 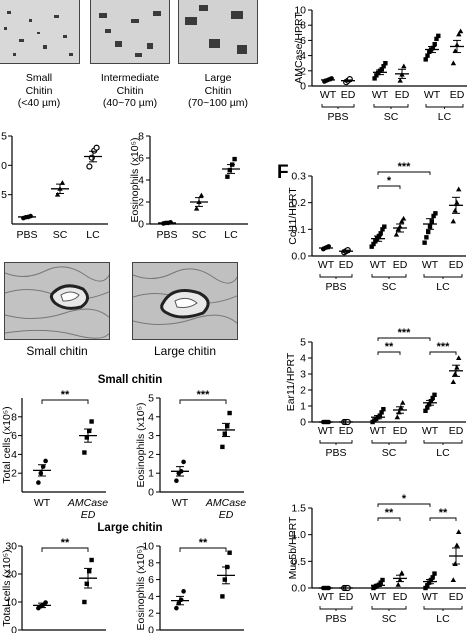 I want to click on y-tick-label: 0.0, so click(x=298, y=589).